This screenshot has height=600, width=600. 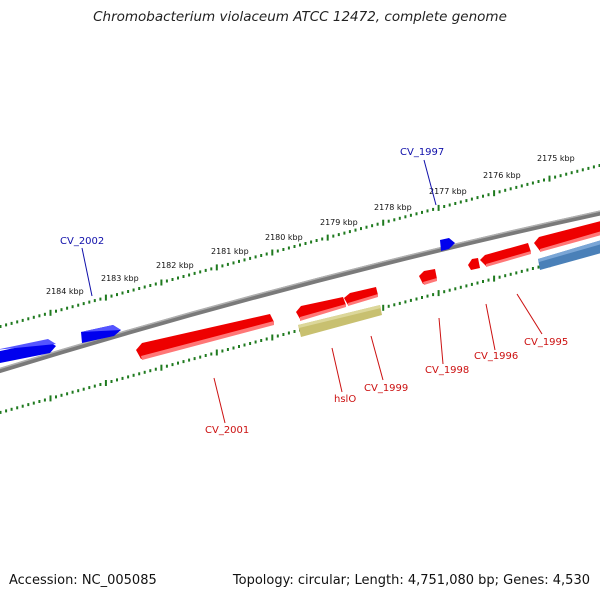 I want to click on label-cv1999: CV_1999, so click(x=386, y=388).